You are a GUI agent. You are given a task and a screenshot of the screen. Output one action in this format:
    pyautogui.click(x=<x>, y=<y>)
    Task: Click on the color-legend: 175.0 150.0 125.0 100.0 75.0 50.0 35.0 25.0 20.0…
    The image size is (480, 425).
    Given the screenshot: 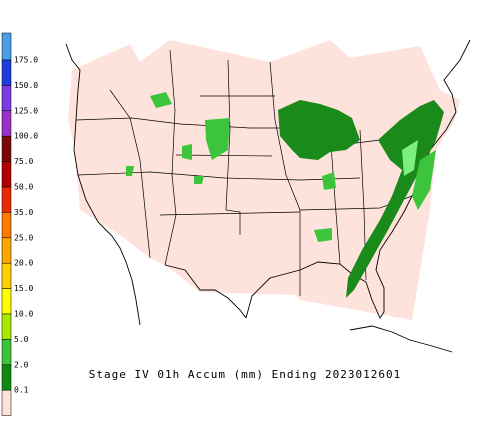 What is the action you would take?
    pyautogui.click(x=19, y=224)
    